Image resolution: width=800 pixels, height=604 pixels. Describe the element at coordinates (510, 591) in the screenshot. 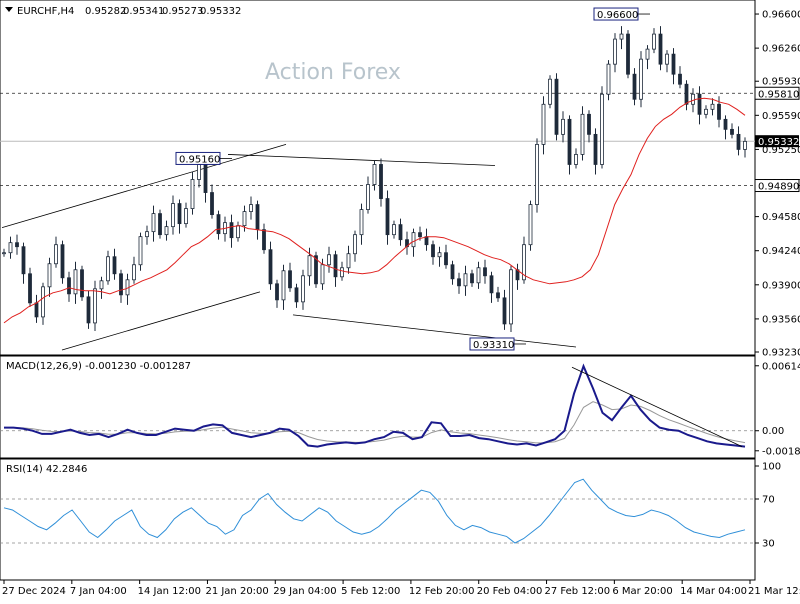

I see `x-tick-label: 20 Feb 04:00` at that location.